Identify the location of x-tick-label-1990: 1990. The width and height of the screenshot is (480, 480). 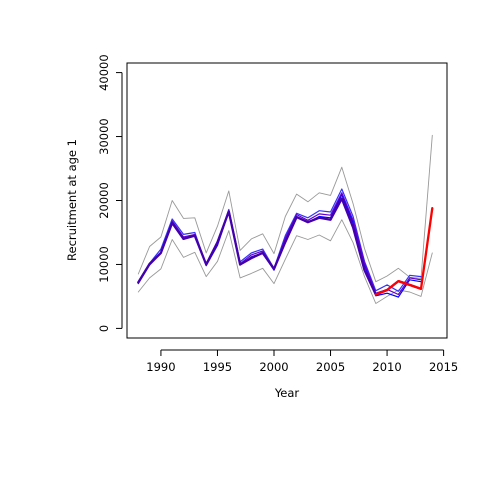
(160, 367).